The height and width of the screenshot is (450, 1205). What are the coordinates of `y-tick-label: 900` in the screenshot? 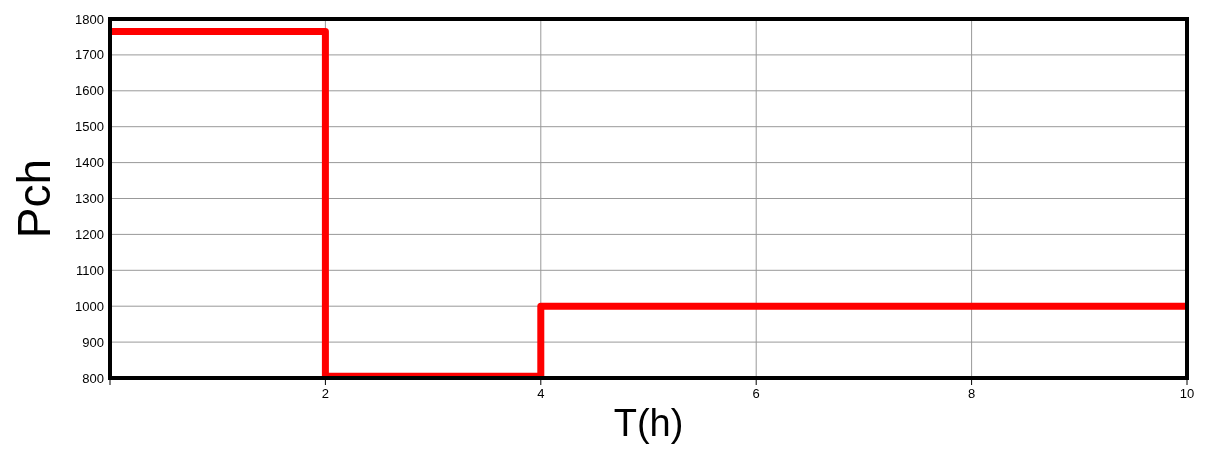 It's located at (93, 342).